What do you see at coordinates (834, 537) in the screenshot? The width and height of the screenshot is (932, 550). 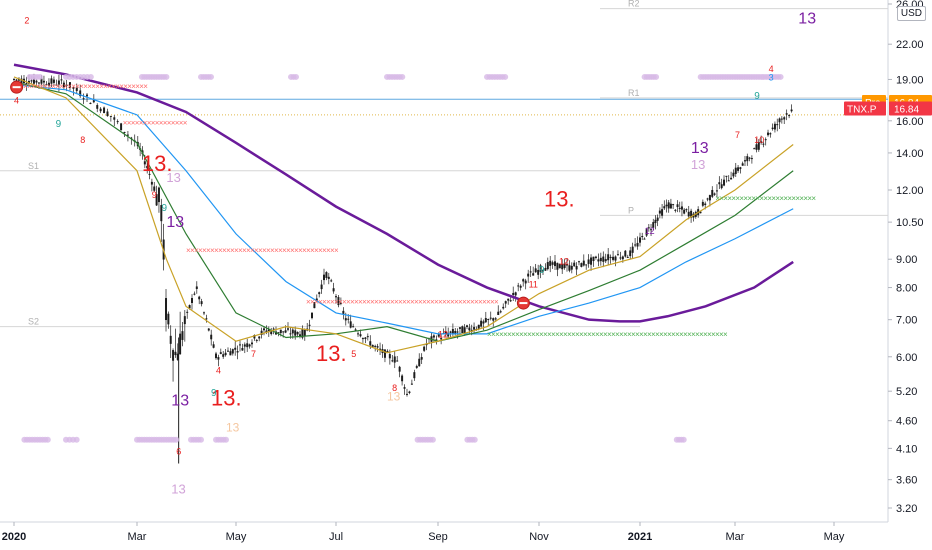 I see `x-tick-label: May` at bounding box center [834, 537].